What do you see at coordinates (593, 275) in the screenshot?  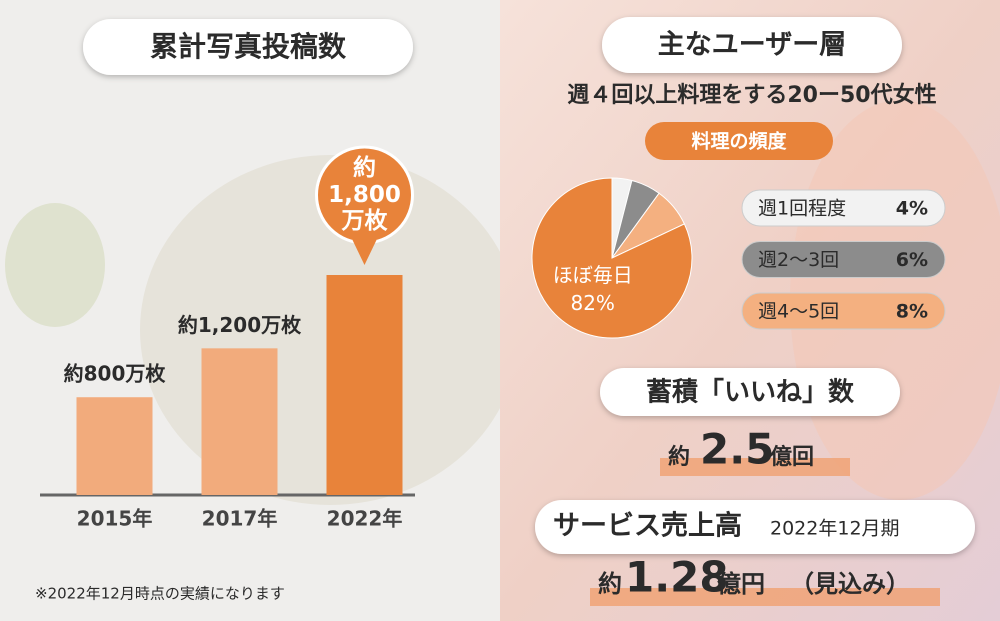 I see `pie-label: ほぼ毎日` at bounding box center [593, 275].